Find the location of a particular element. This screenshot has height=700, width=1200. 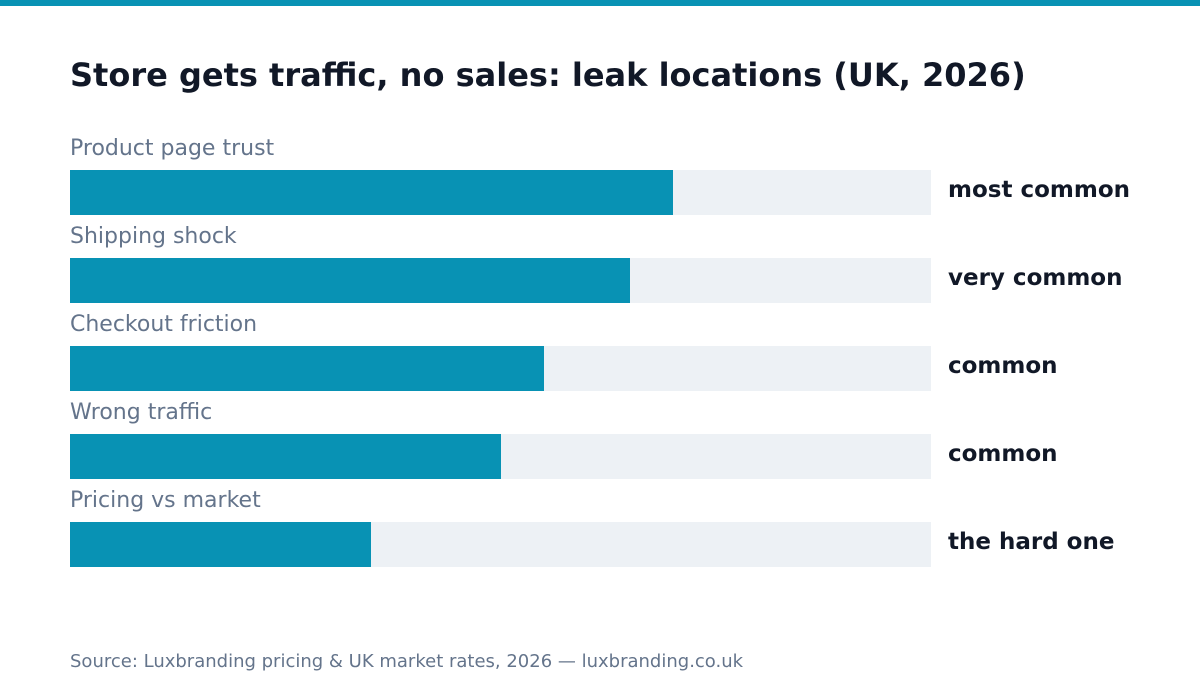

value-label: very common is located at coordinates (1035, 278).